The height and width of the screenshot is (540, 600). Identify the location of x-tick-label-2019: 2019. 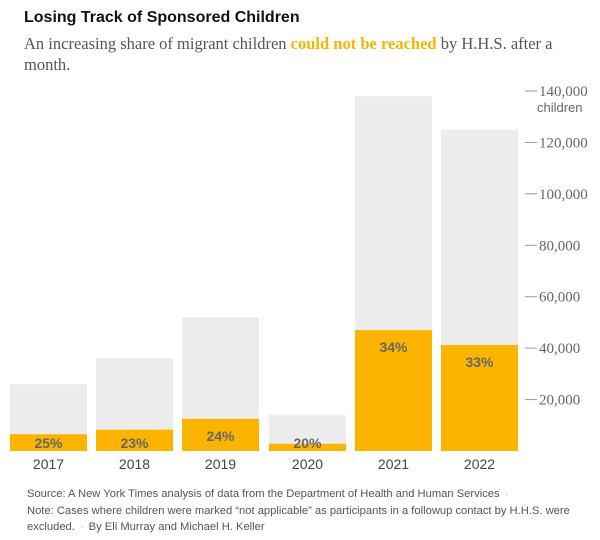
(220, 464).